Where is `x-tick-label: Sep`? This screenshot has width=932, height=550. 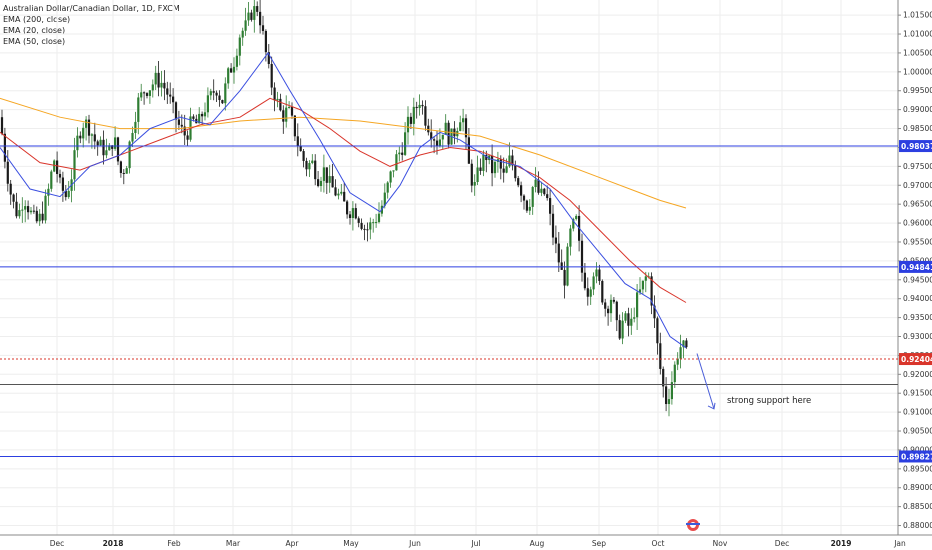 x-tick-label: Sep is located at coordinates (599, 543).